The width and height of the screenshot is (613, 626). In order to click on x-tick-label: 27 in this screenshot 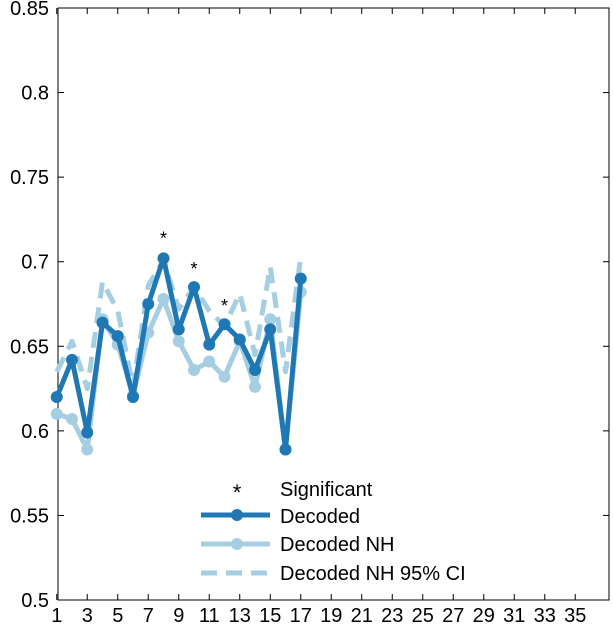, I will do `click(453, 615)`.